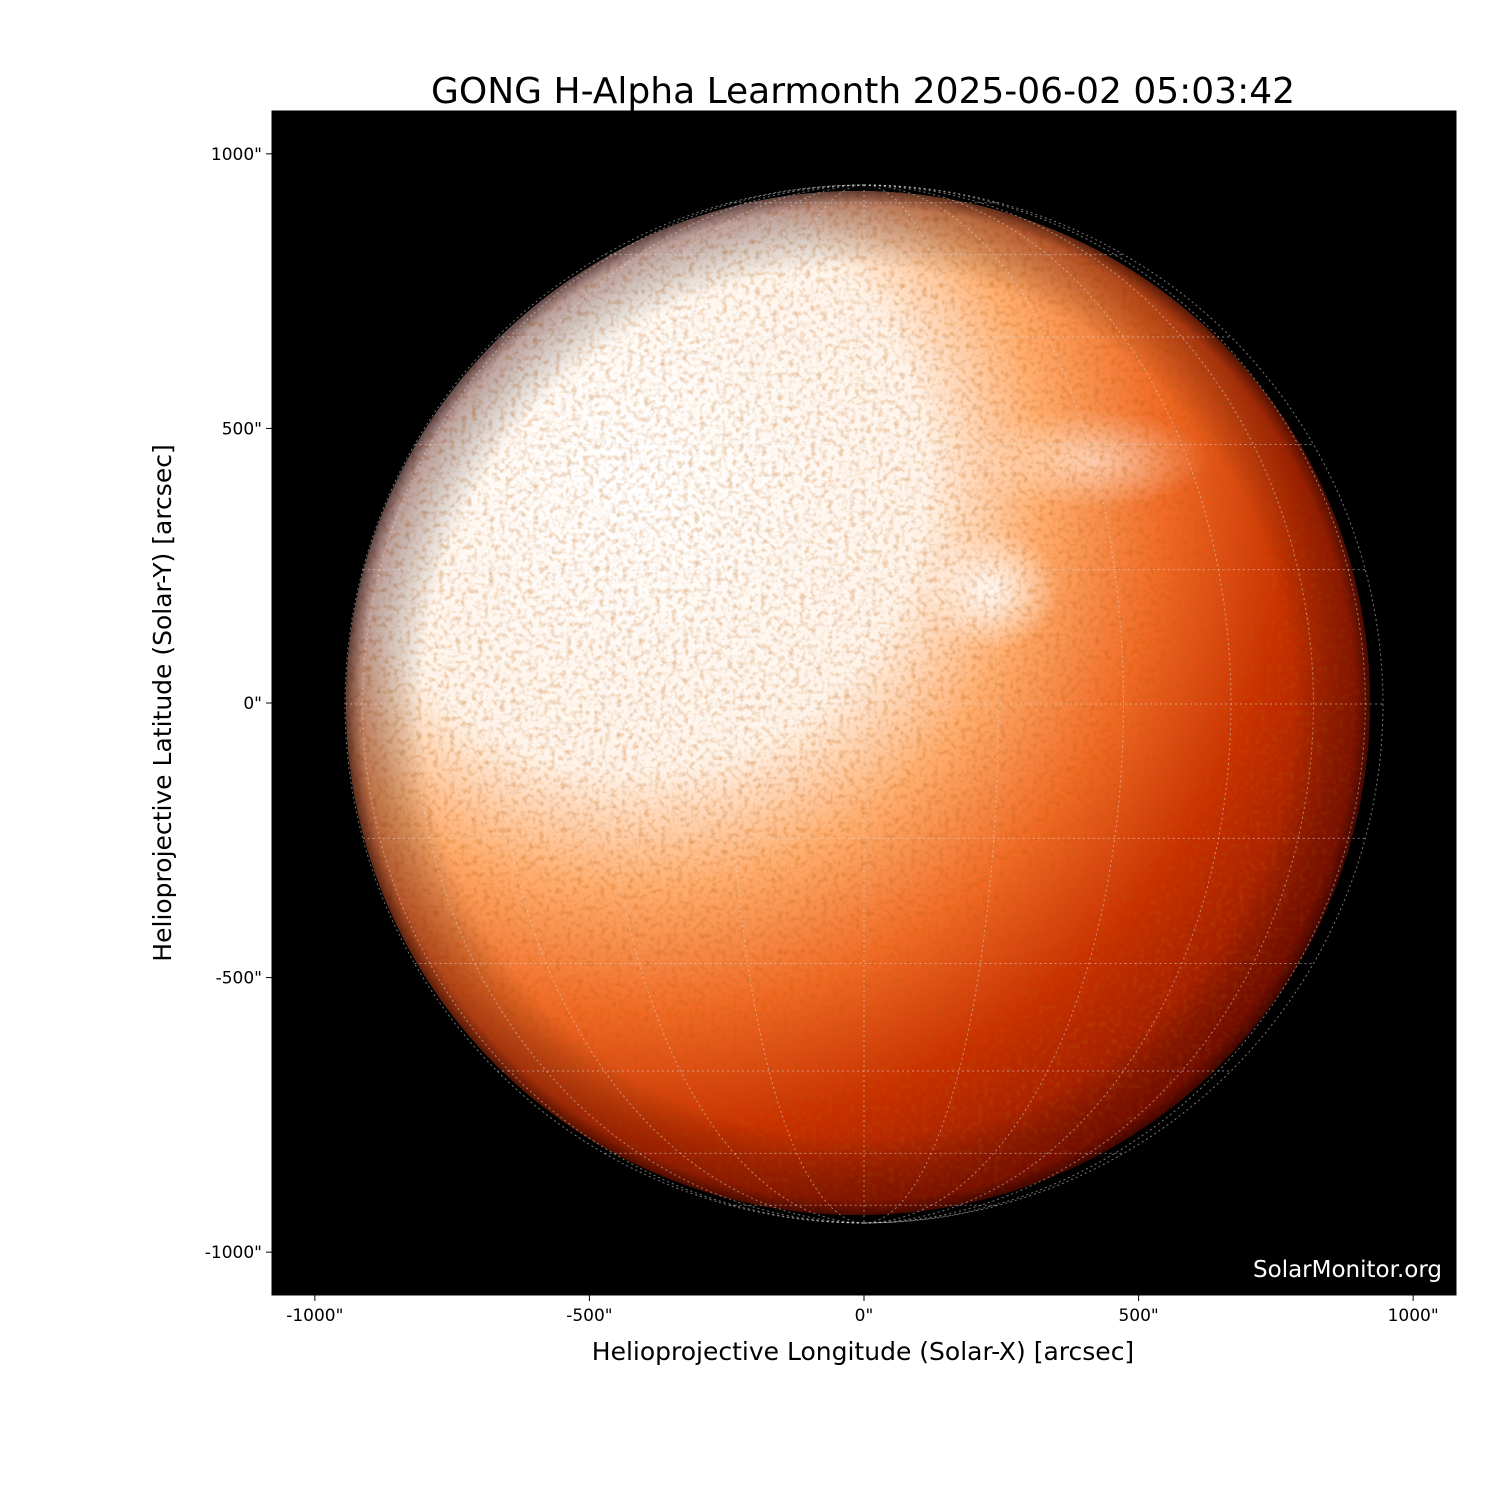  I want to click on y-tick-label: -1000", so click(233, 1253).